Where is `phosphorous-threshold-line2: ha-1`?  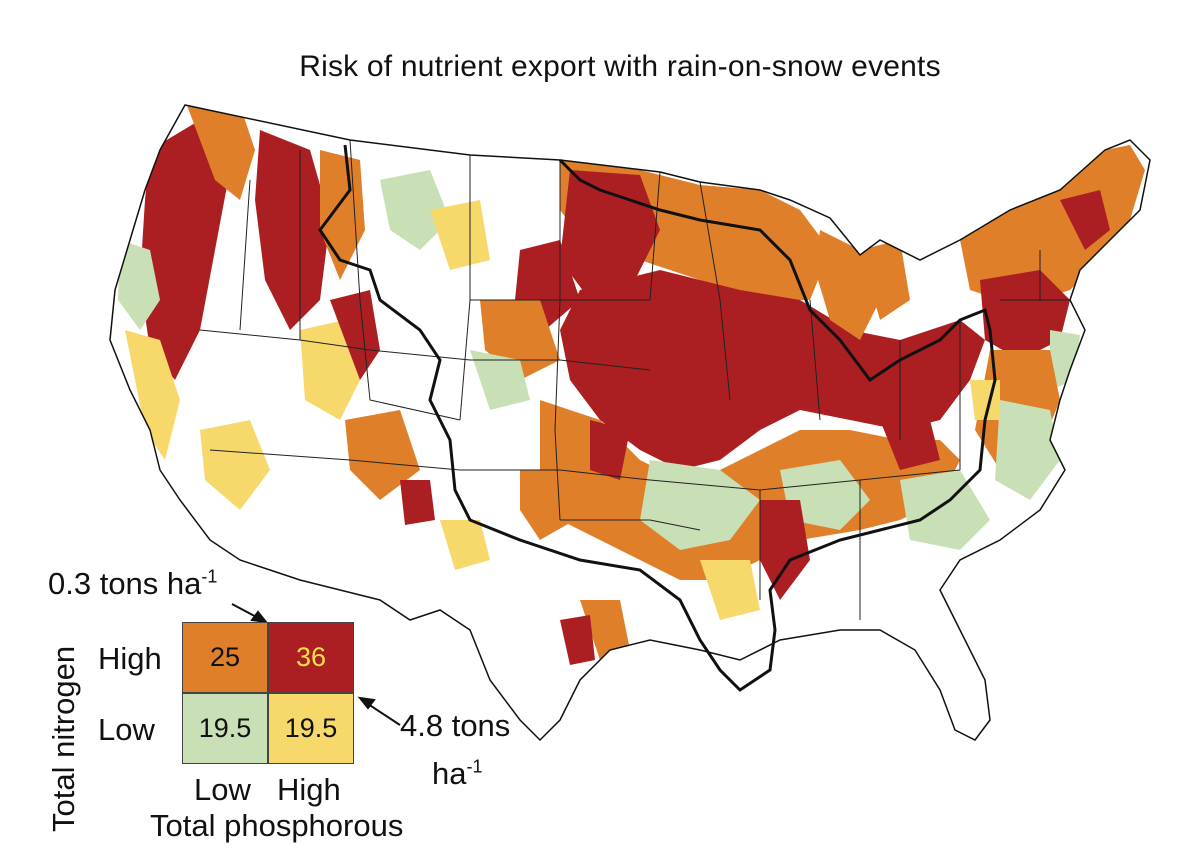
phosphorous-threshold-line2: ha-1 is located at coordinates (457, 773).